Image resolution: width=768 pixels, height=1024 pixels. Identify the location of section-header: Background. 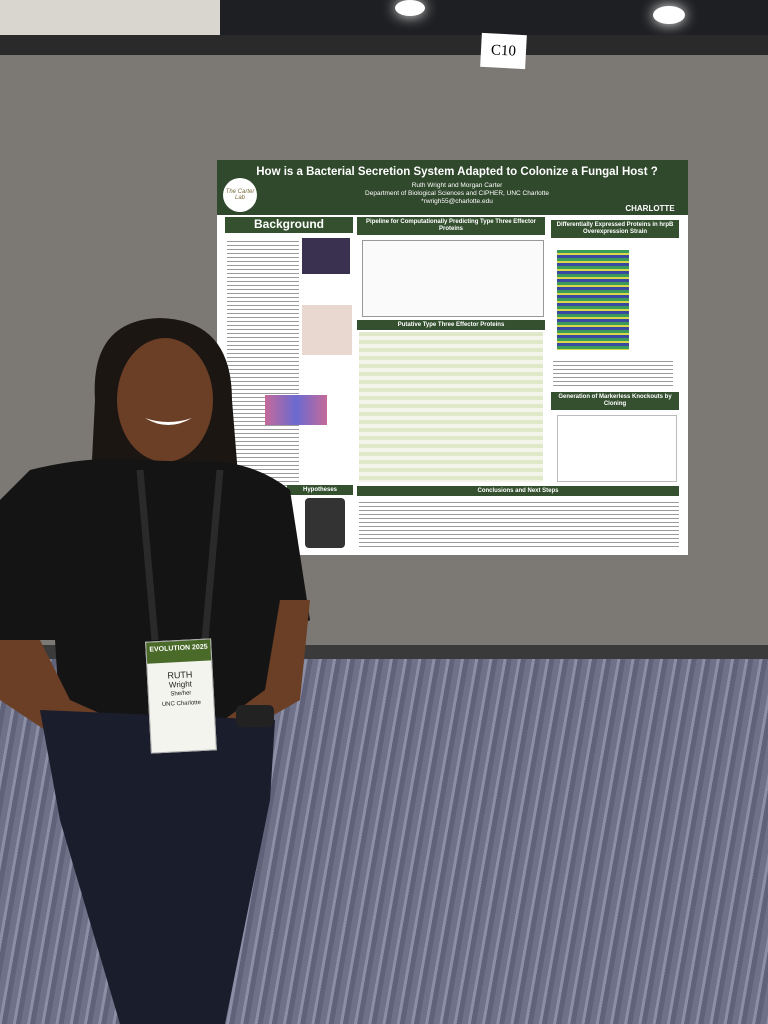
(289, 225).